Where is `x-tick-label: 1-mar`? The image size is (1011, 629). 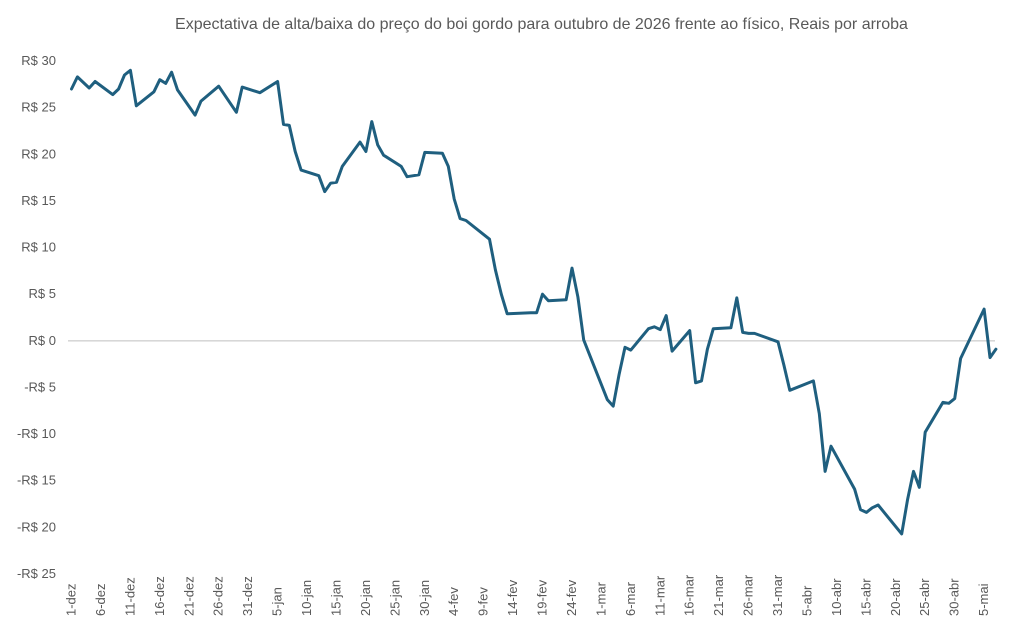 x-tick-label: 1-mar is located at coordinates (600, 598).